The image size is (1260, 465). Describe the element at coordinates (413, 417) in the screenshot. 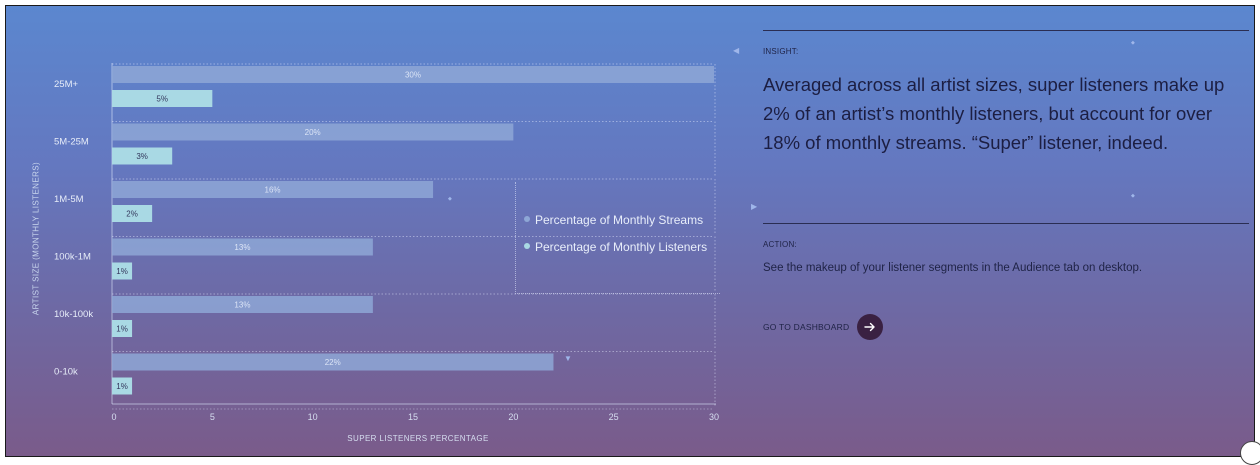

I see `x-tick-label: 15` at that location.